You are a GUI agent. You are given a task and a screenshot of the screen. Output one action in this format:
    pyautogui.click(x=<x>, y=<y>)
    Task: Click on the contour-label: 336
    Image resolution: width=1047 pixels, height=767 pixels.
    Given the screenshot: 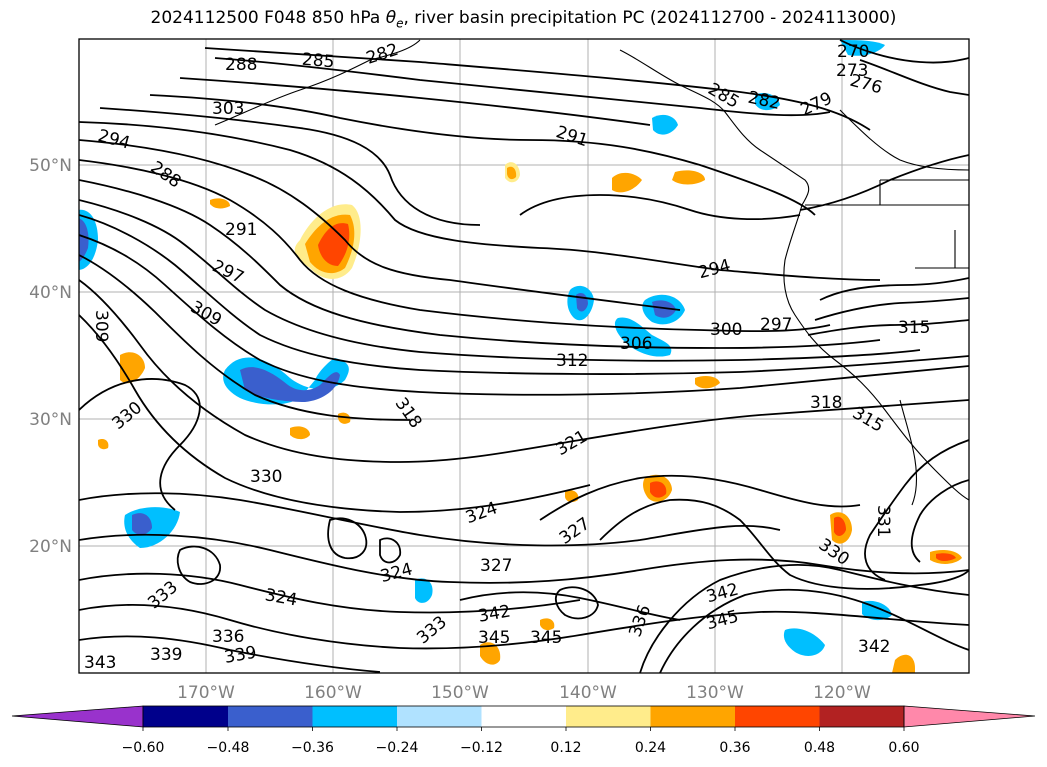 What is the action you would take?
    pyautogui.click(x=228, y=637)
    